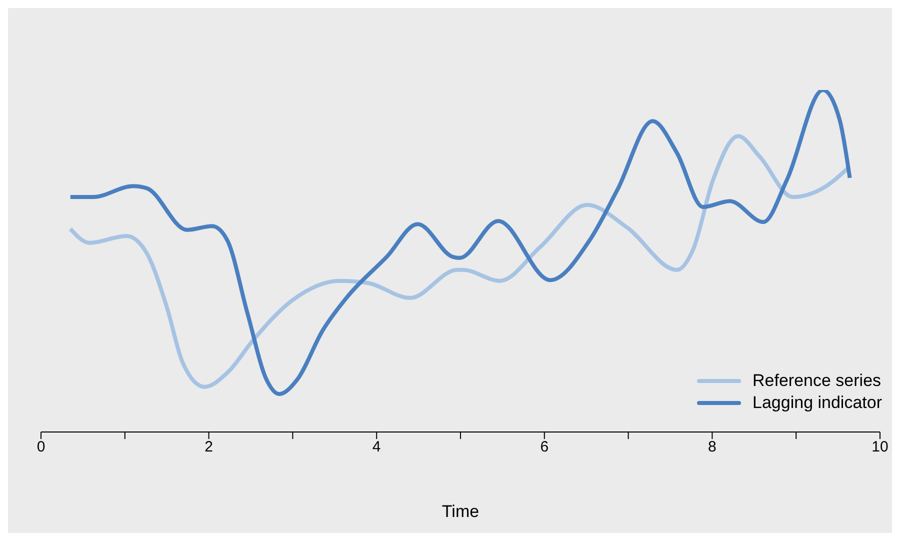 This screenshot has width=900, height=541. What do you see at coordinates (544, 447) in the screenshot?
I see `x-tick-label: 6` at bounding box center [544, 447].